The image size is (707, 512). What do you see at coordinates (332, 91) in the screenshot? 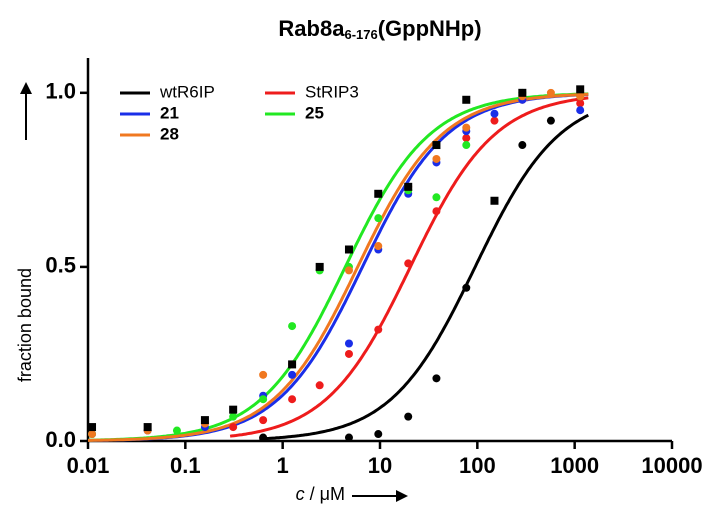
I see `legend-label: StRIP3` at bounding box center [332, 91].